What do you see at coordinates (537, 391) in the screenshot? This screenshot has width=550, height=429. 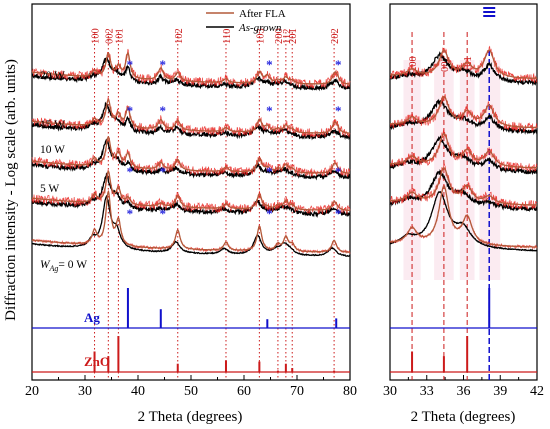 I see `x-tick-label: 42` at bounding box center [537, 391].